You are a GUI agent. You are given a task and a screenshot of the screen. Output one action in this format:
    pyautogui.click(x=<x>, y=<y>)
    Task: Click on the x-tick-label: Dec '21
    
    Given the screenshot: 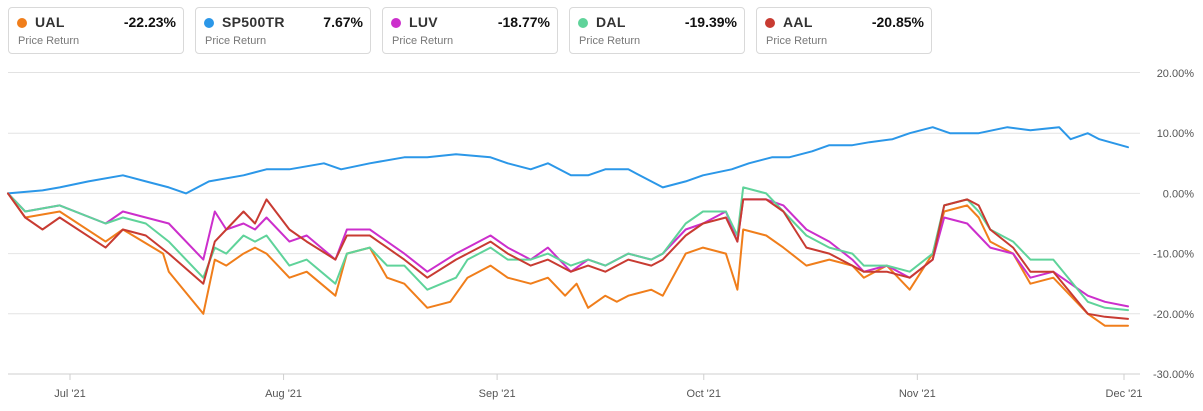 What is the action you would take?
    pyautogui.click(x=1124, y=394)
    